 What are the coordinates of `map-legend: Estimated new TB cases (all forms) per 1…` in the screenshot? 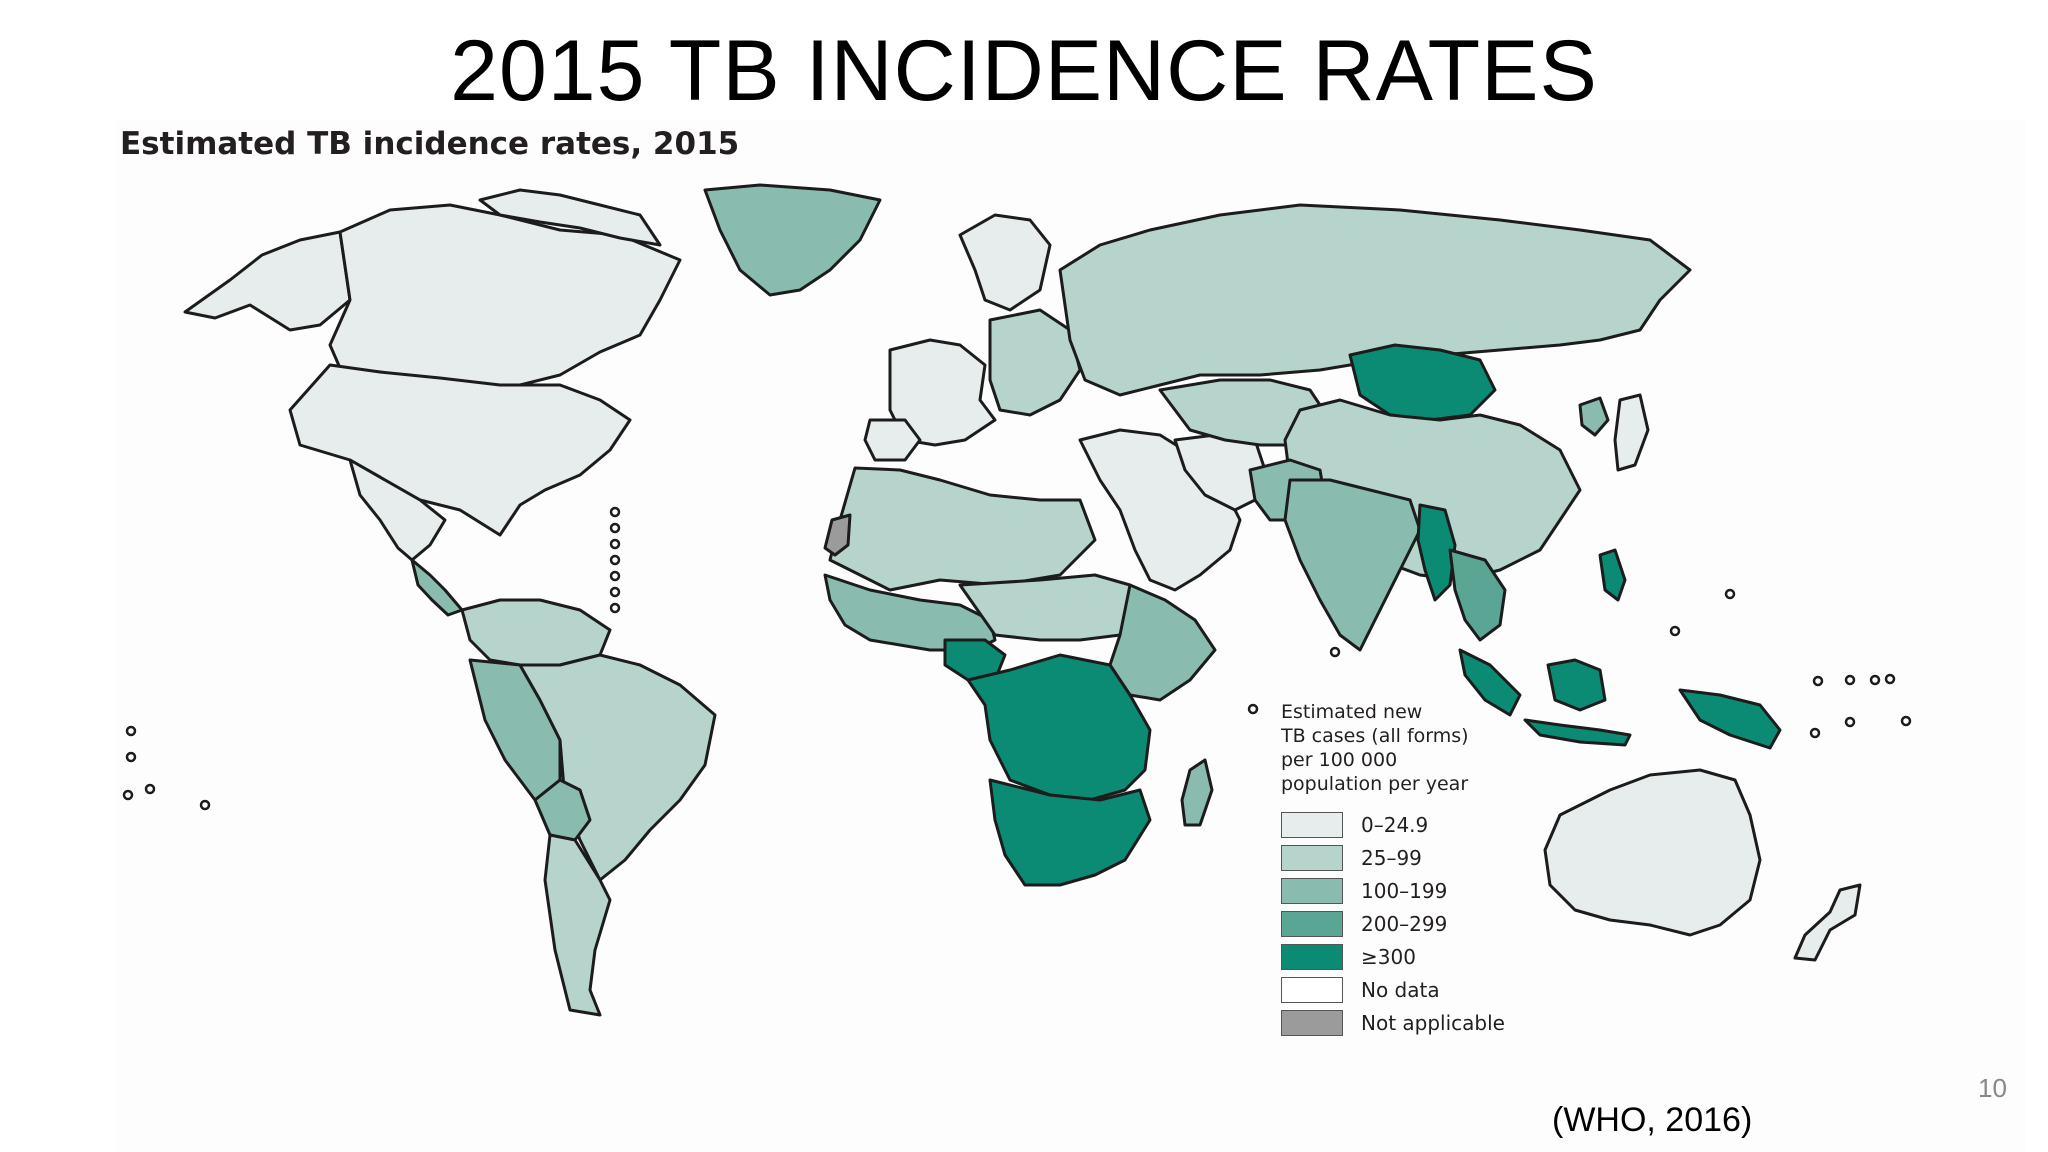 It's located at (1431, 869).